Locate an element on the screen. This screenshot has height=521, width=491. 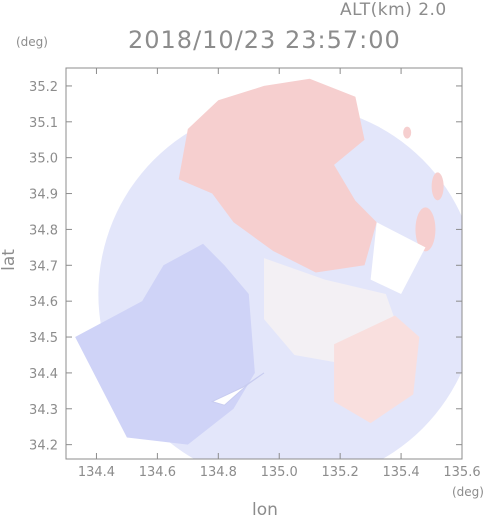
y-tick-label: 34.2 is located at coordinates (43, 446).